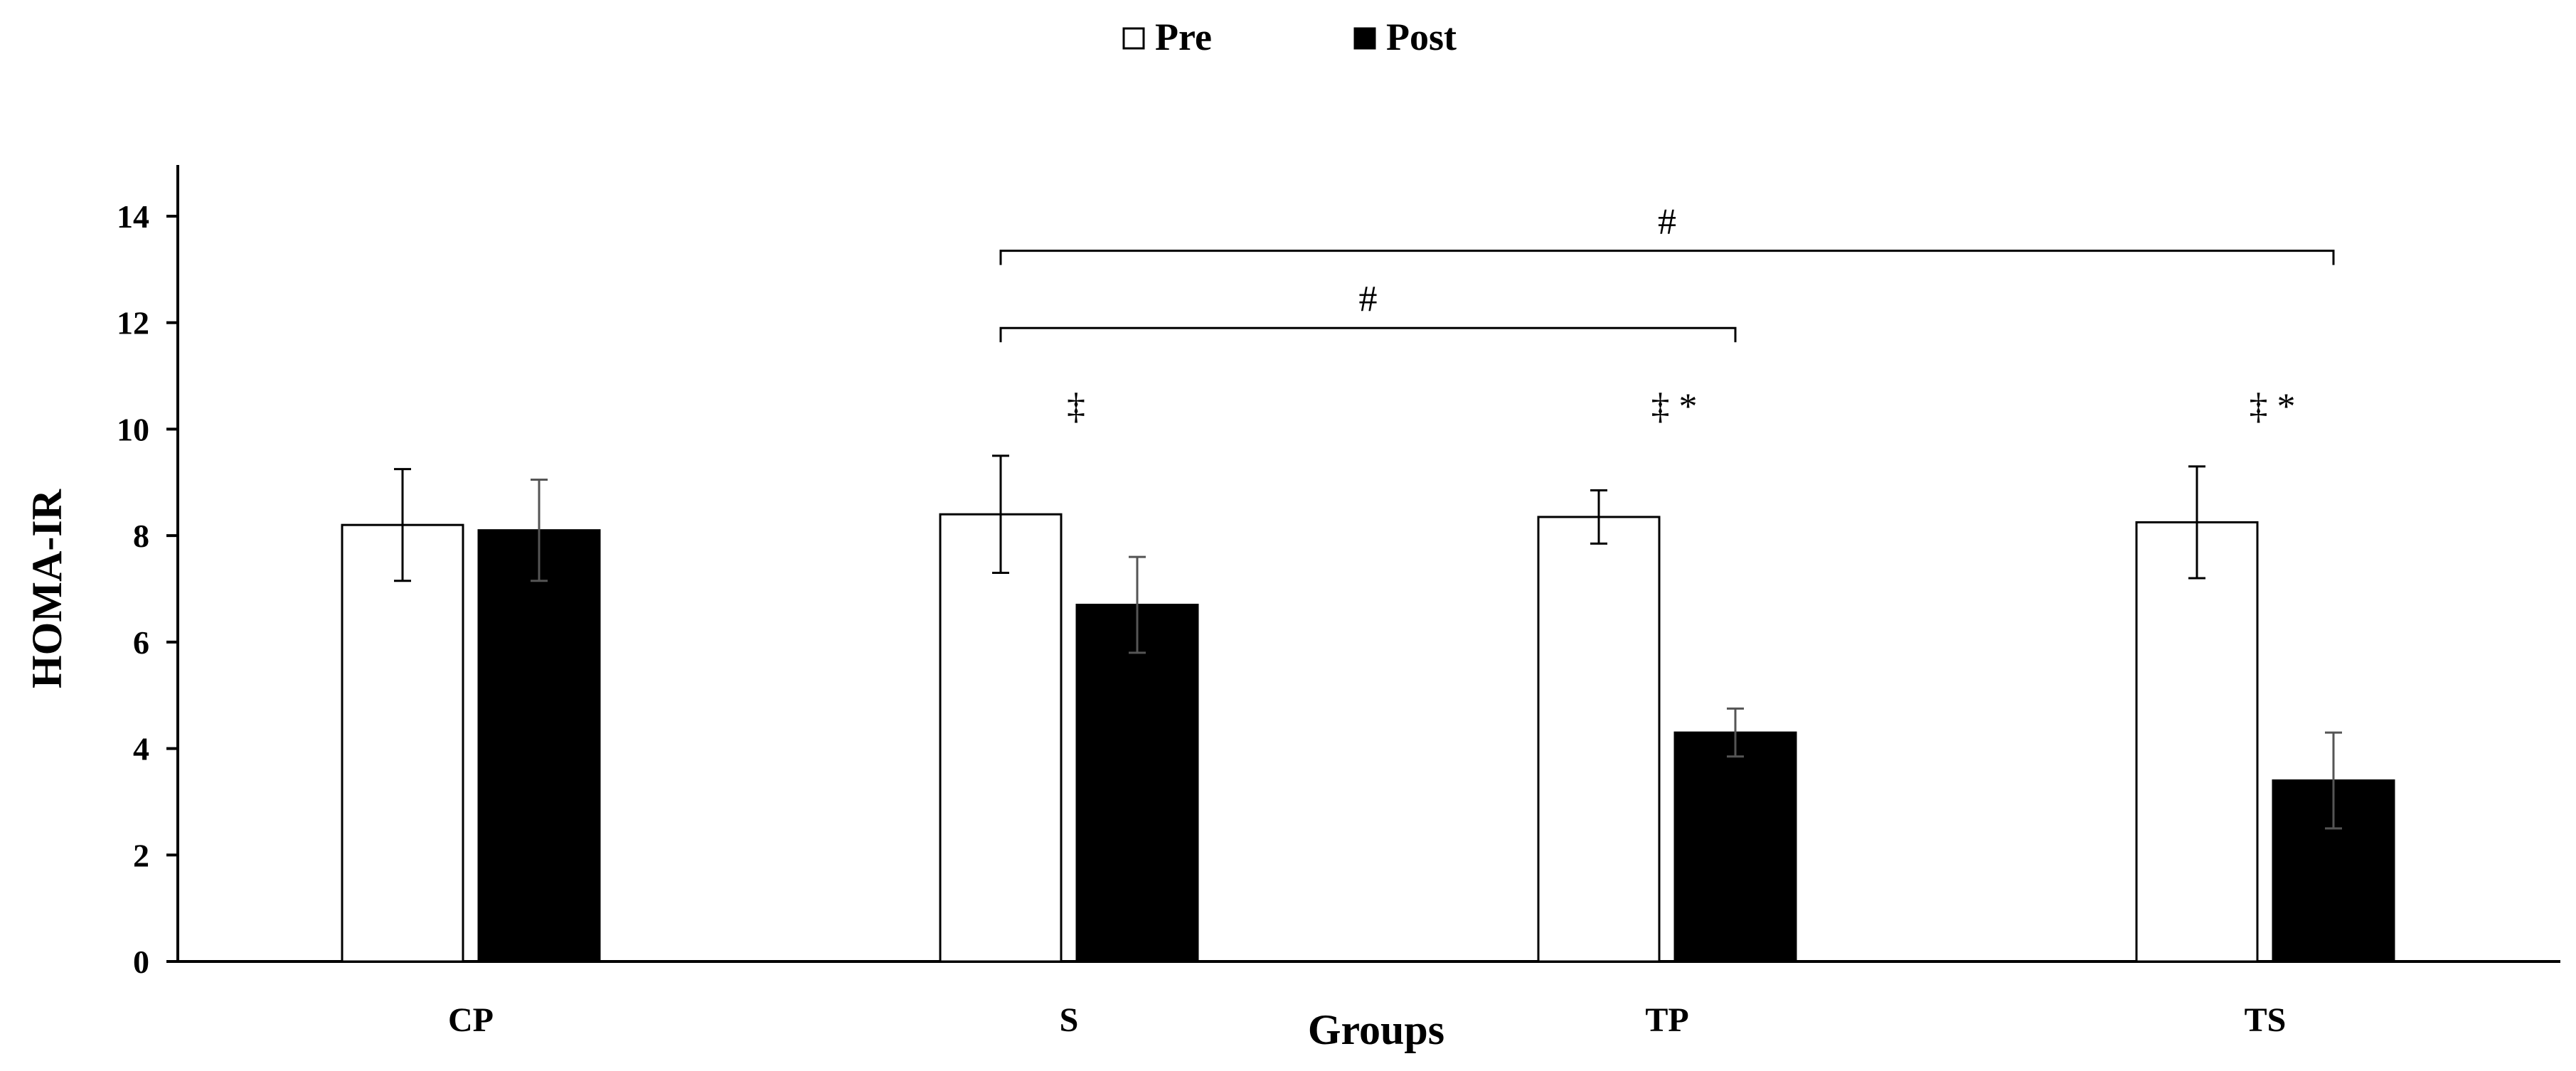 The width and height of the screenshot is (2576, 1071). I want to click on significance-brackets: ##, so click(1667, 272).